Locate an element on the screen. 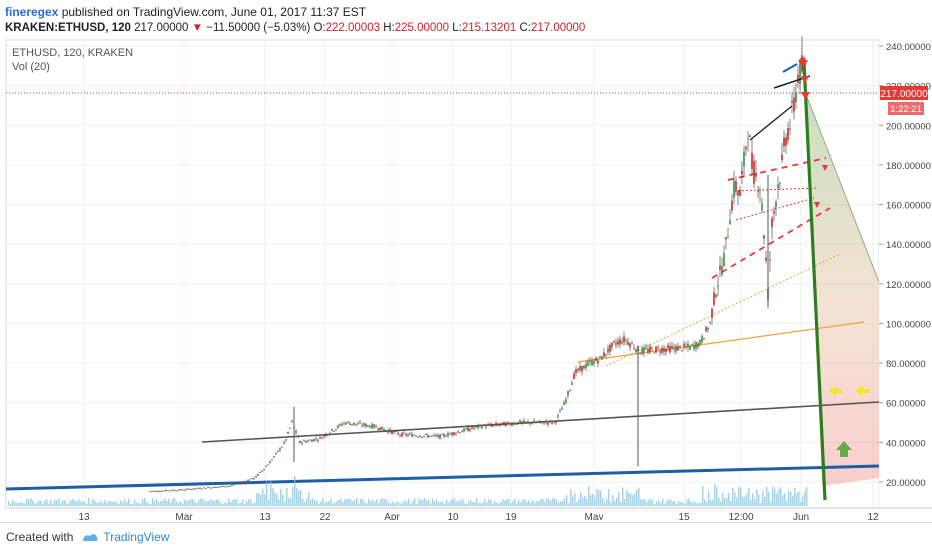  time-tick-label: 12:00 is located at coordinates (740, 516).